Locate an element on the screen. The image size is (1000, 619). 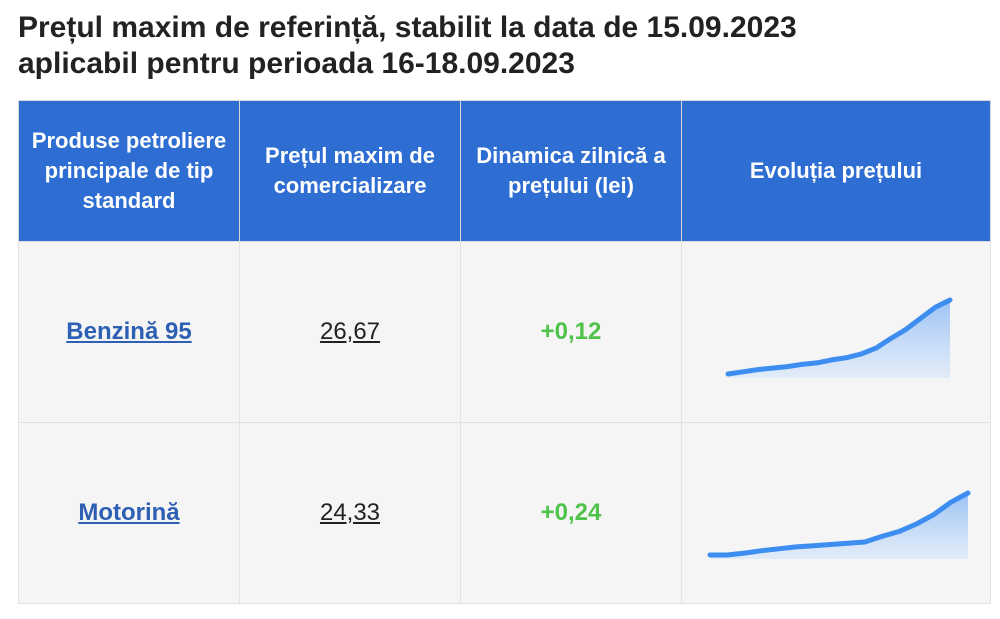
product-cell: Motorină is located at coordinates (129, 513).